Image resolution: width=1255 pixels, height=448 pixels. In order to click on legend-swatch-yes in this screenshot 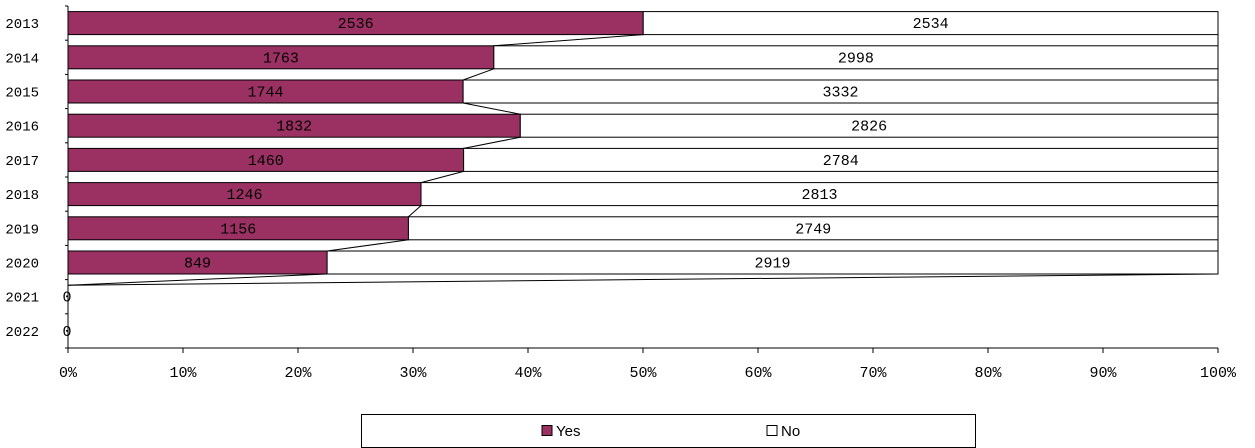, I will do `click(547, 430)`.